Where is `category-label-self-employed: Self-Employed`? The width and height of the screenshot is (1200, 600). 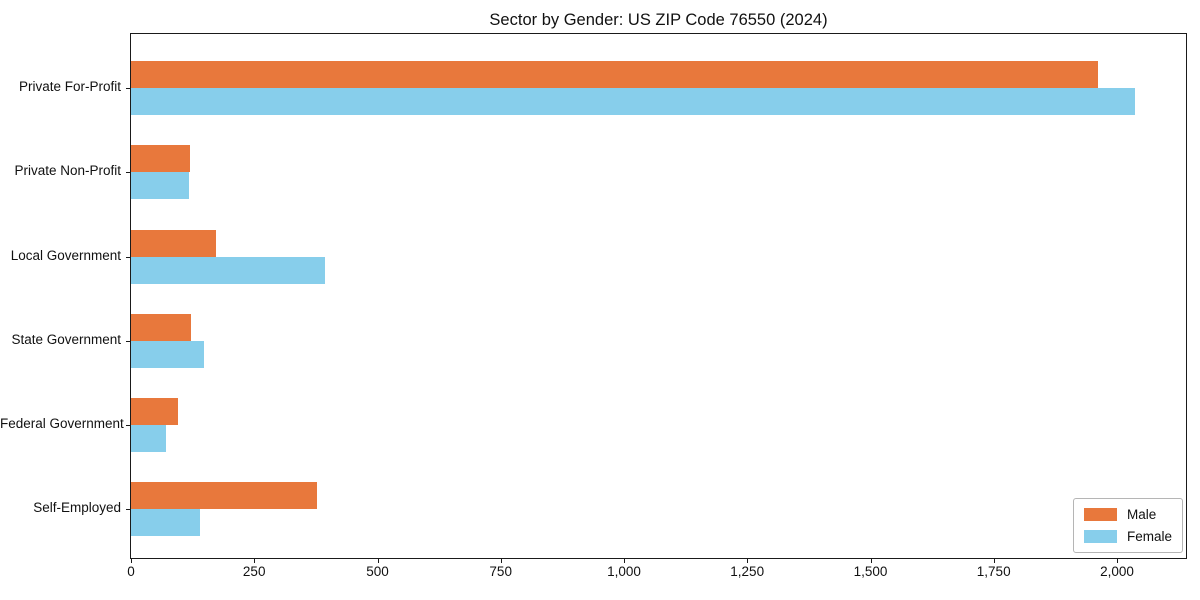
category-label-self-employed: Self-Employed is located at coordinates (77, 507).